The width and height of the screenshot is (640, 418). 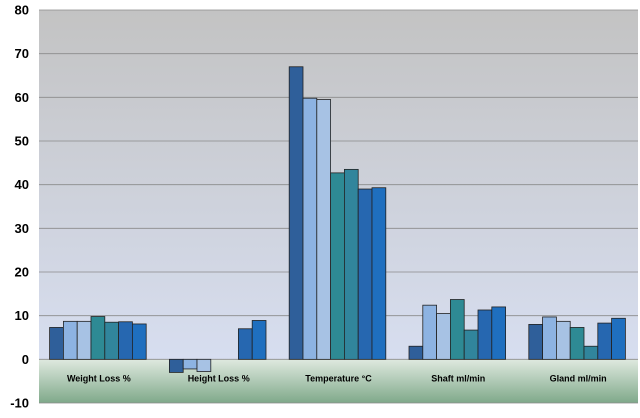 I want to click on y-tick-label: 40, so click(x=22, y=184).